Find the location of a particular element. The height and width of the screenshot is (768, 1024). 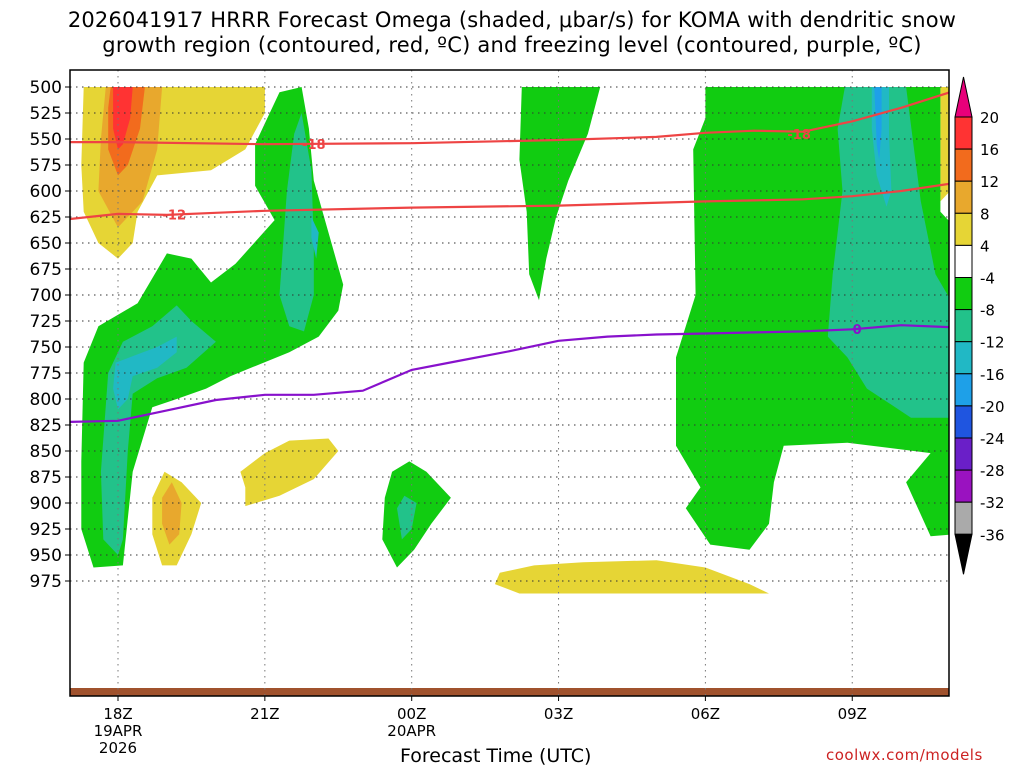

x-tick-label: 06Z is located at coordinates (705, 714).